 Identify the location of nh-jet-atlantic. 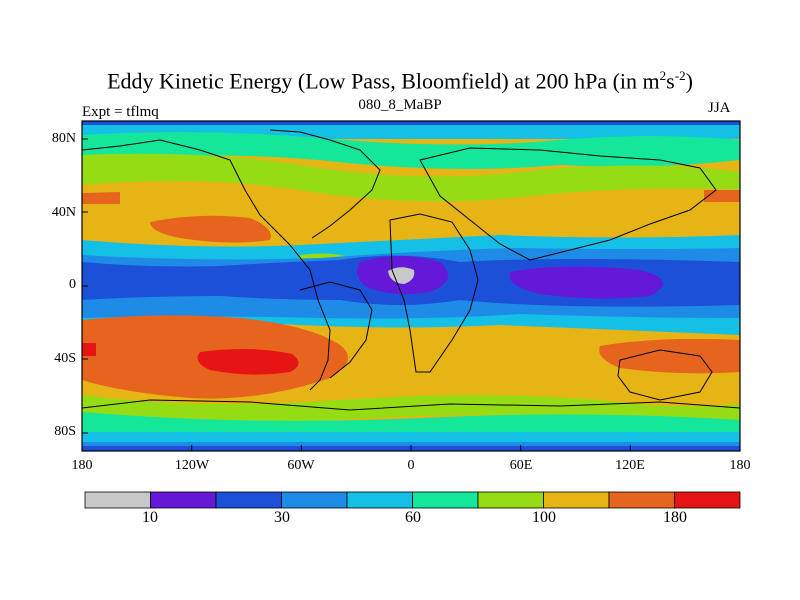
(210, 229).